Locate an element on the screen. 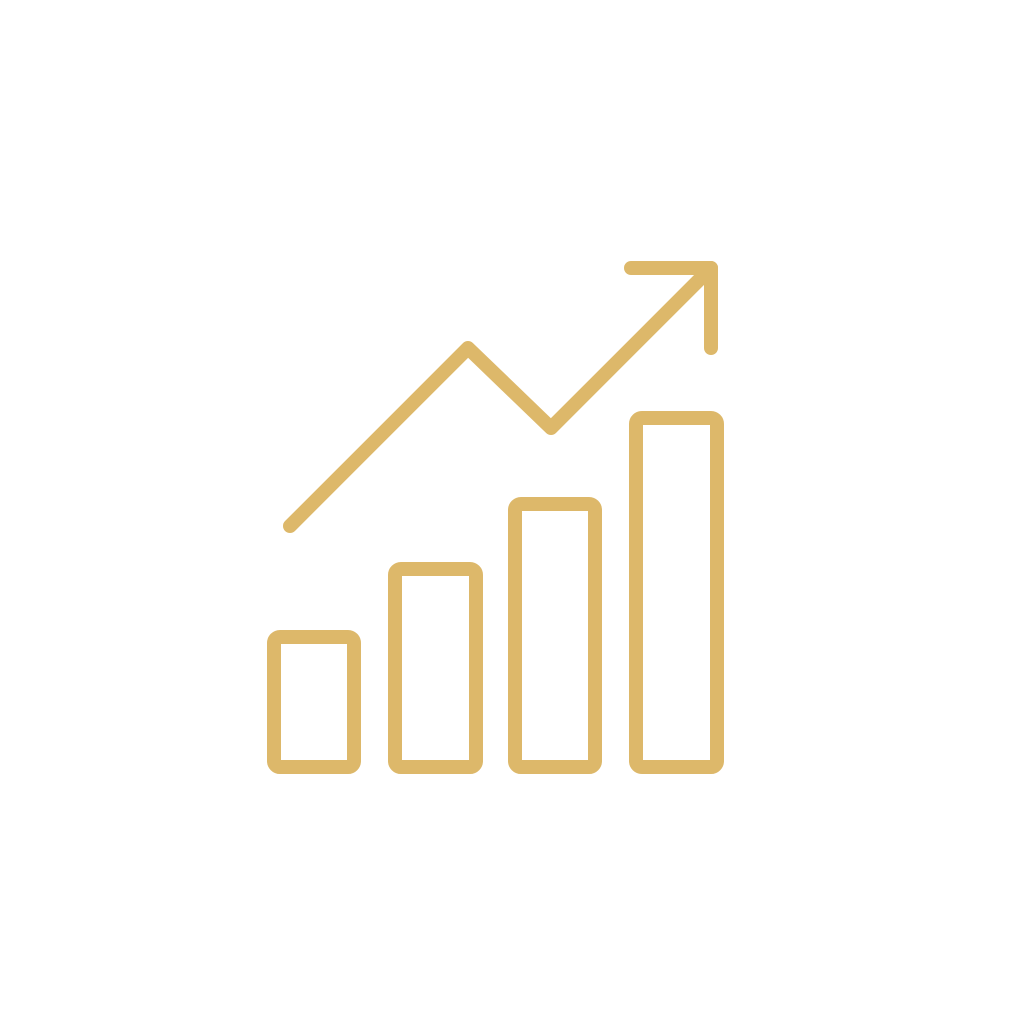 This screenshot has width=1024, height=1024. trend-arrow-head is located at coordinates (671, 308).